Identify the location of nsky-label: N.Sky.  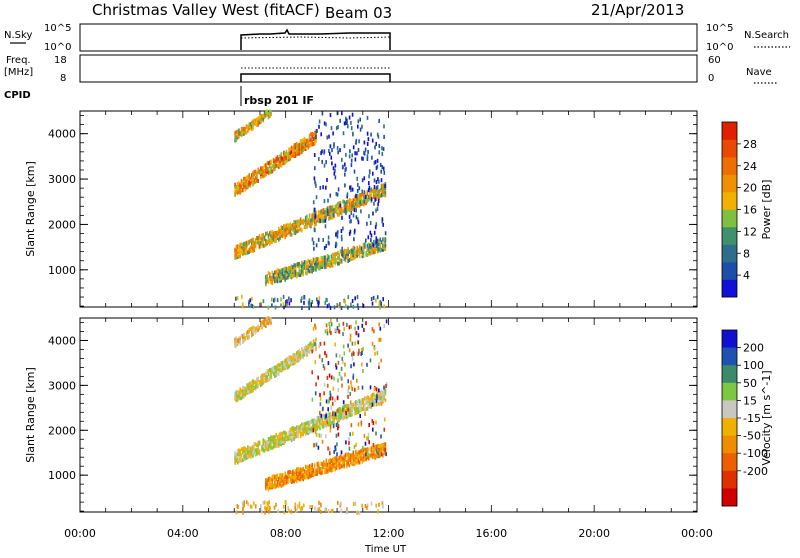
(18, 35).